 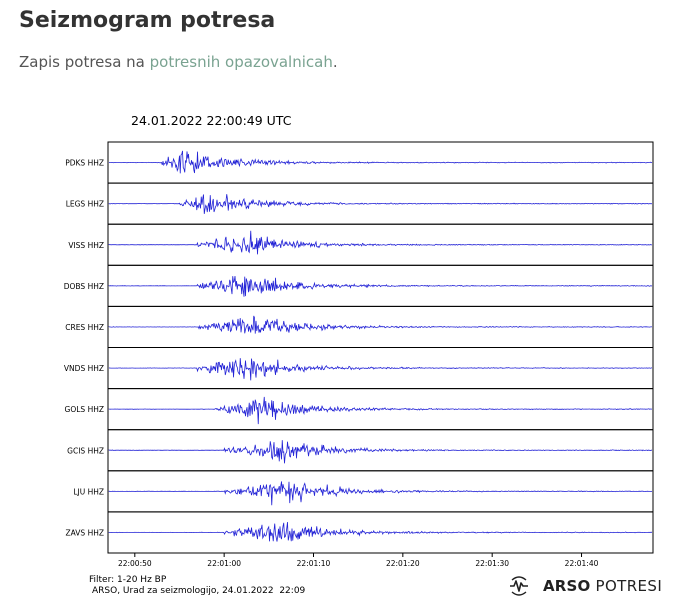 I want to click on panel-frame, so click(x=380, y=532).